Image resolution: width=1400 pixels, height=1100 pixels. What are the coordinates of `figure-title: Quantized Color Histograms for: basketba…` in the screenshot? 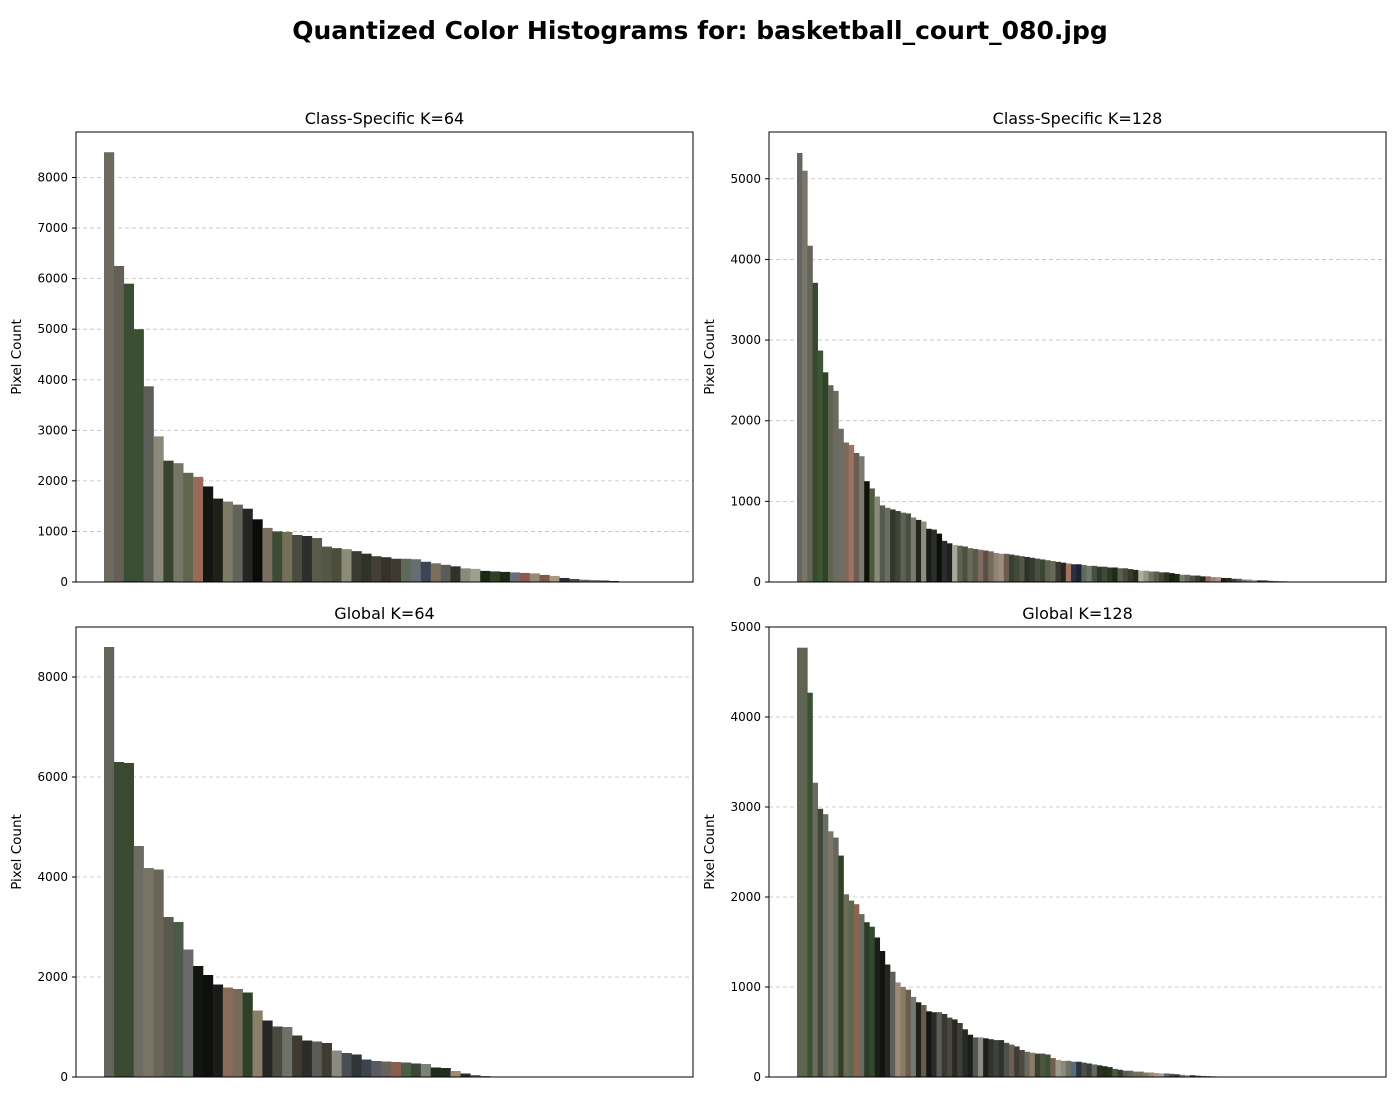 It's located at (700, 30).